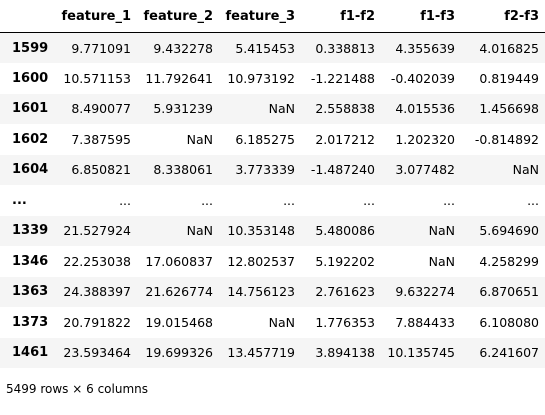 The image size is (545, 415). Describe the element at coordinates (179, 353) in the screenshot. I see `table-cell: 19.699326` at that location.